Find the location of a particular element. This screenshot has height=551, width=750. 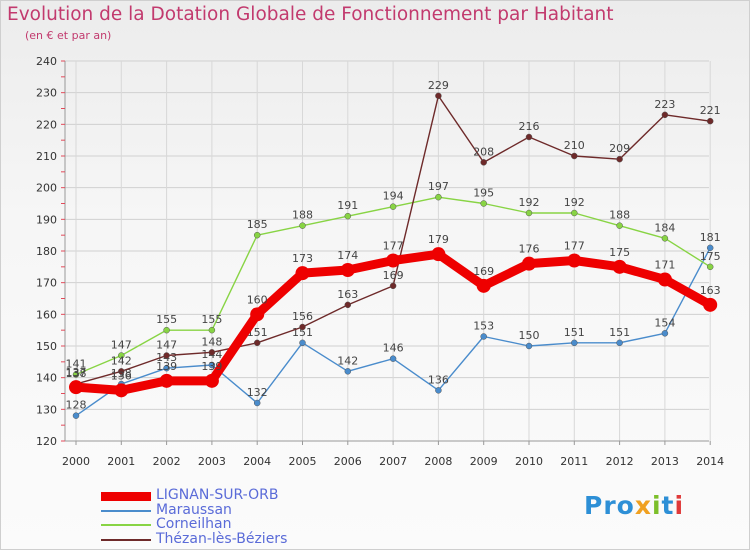

y-tick-label: 140 is located at coordinates (46, 378).